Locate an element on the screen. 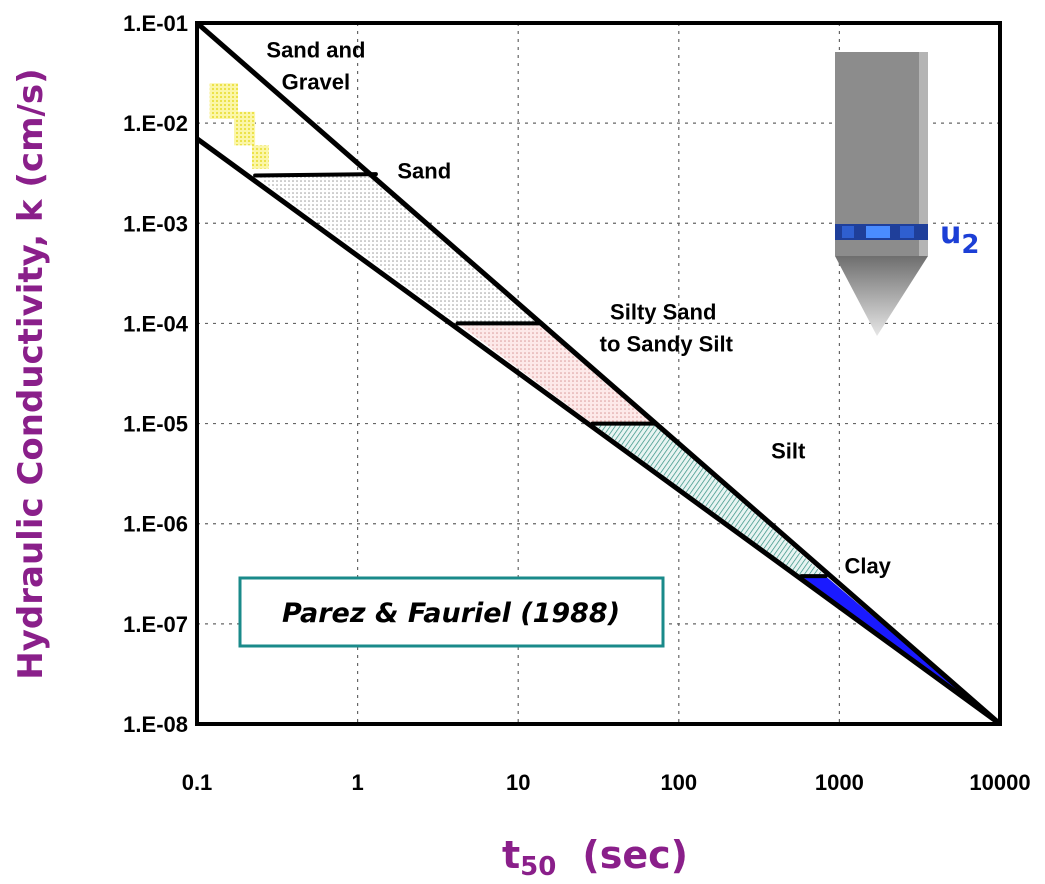  reference-text: Parez & Fauriel (1988) is located at coordinates (451, 613).